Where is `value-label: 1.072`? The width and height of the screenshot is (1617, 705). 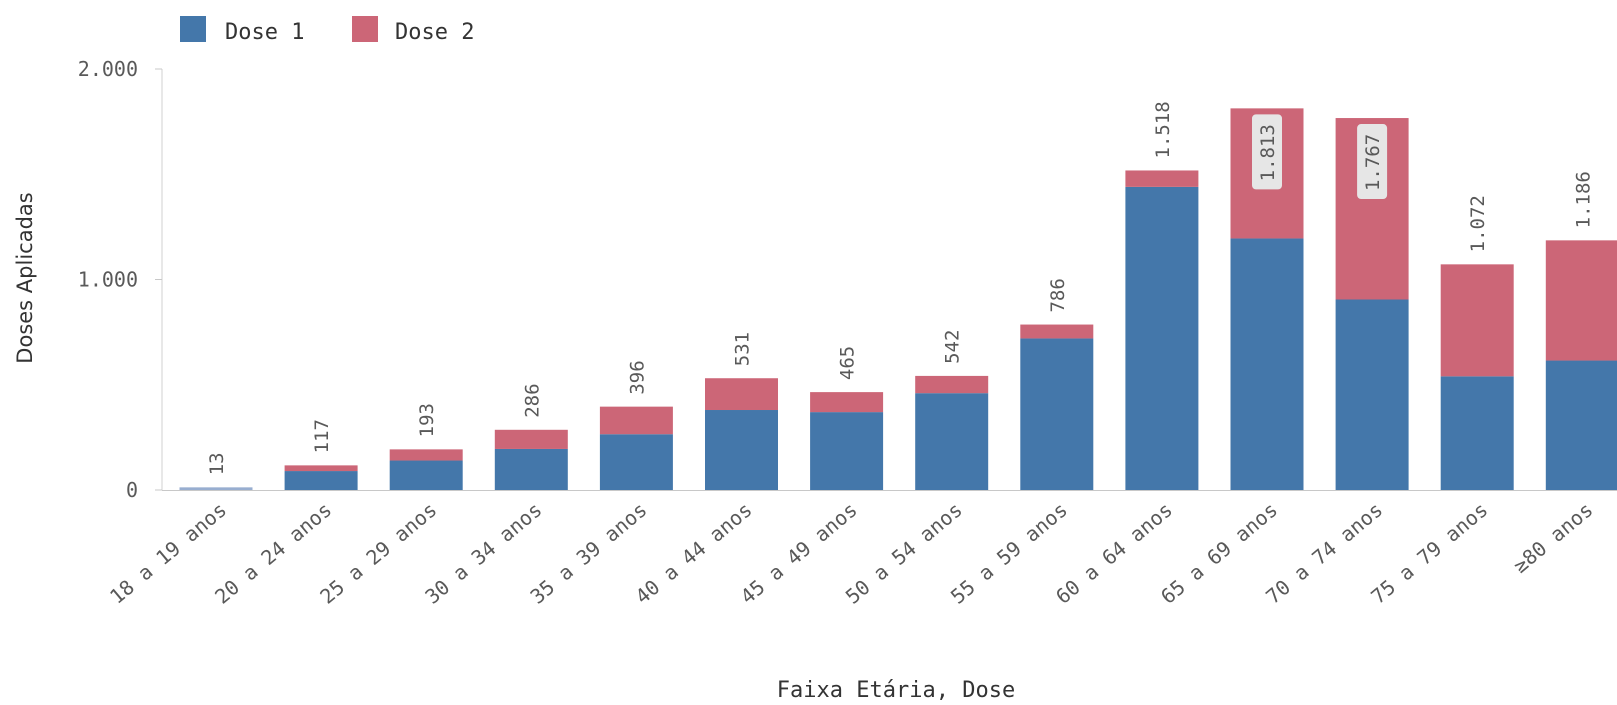
value-label: 1.072 is located at coordinates (1478, 223).